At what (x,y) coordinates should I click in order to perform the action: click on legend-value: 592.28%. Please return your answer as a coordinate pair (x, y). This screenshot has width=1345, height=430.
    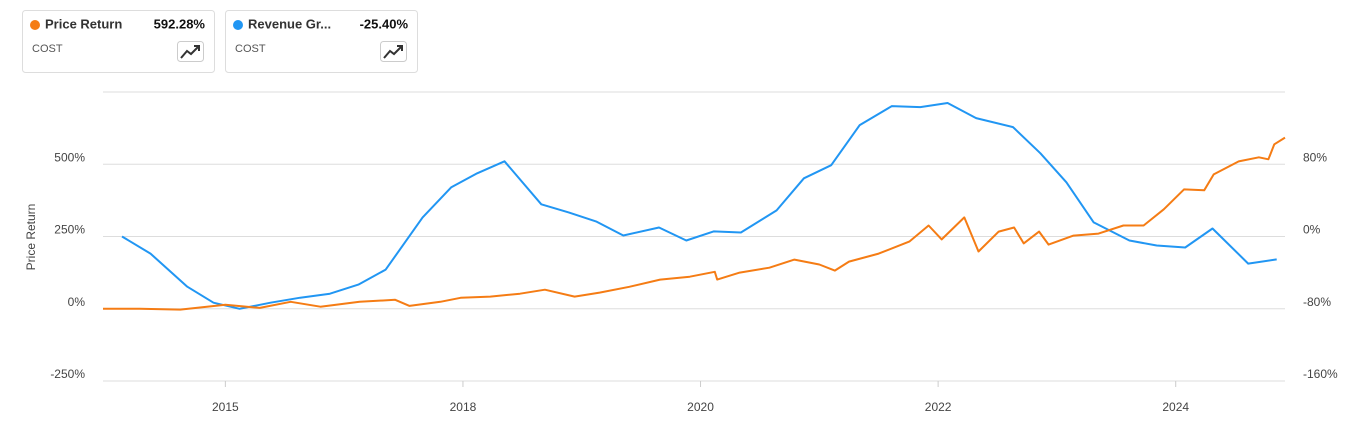
    Looking at the image, I should click on (180, 23).